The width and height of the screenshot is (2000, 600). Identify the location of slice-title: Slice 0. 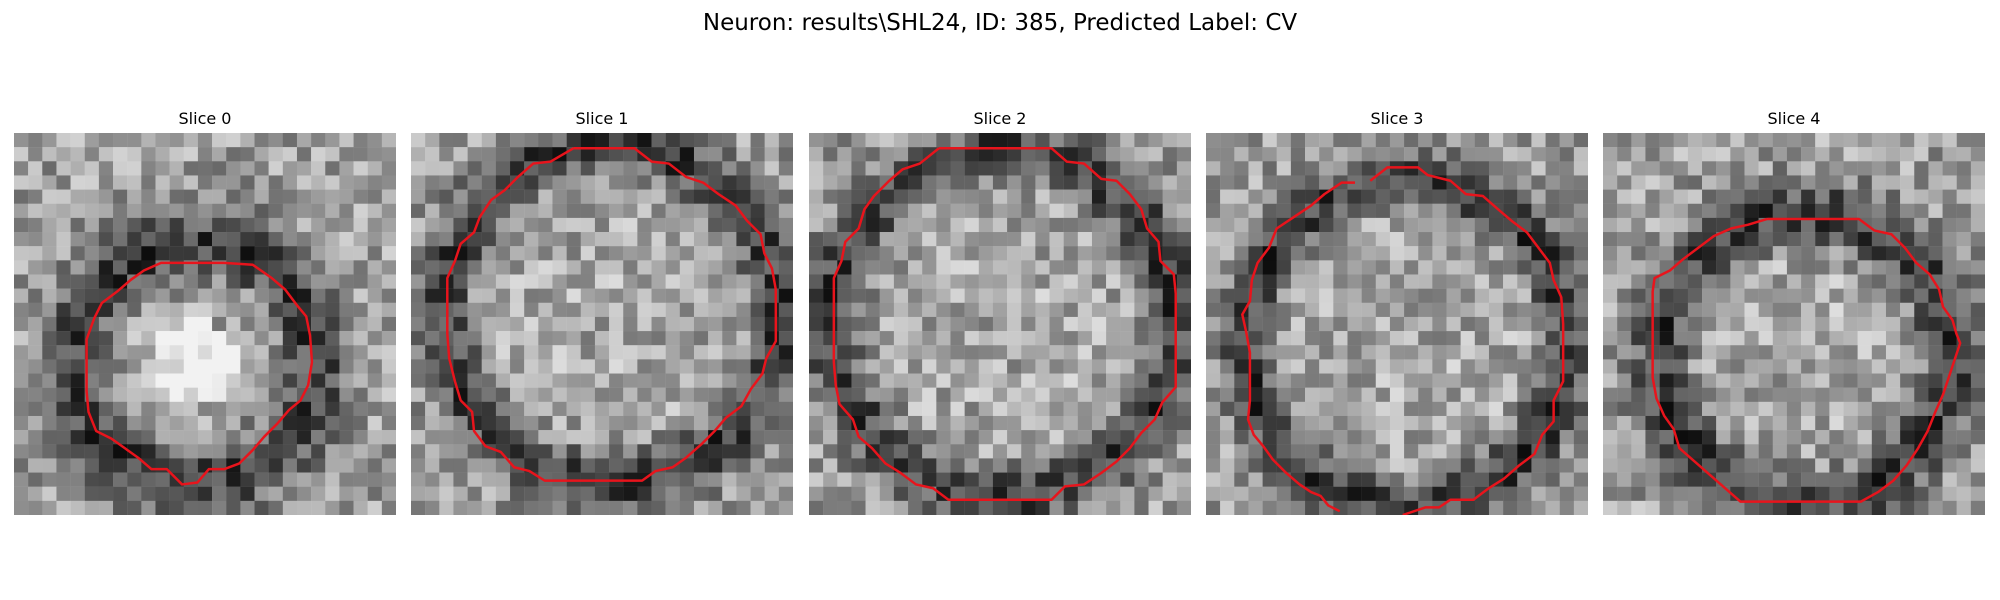
(205, 118).